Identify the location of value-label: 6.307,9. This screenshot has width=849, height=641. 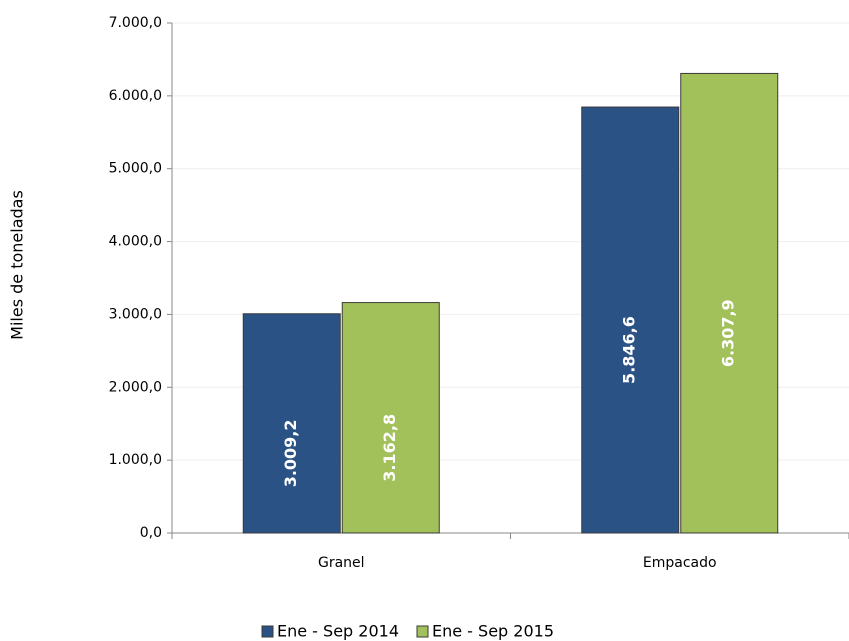
(728, 333).